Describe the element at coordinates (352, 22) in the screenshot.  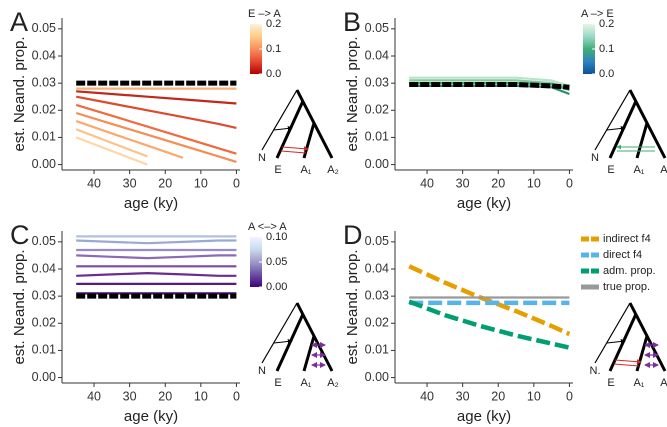
I see `panel-letter: B` at that location.